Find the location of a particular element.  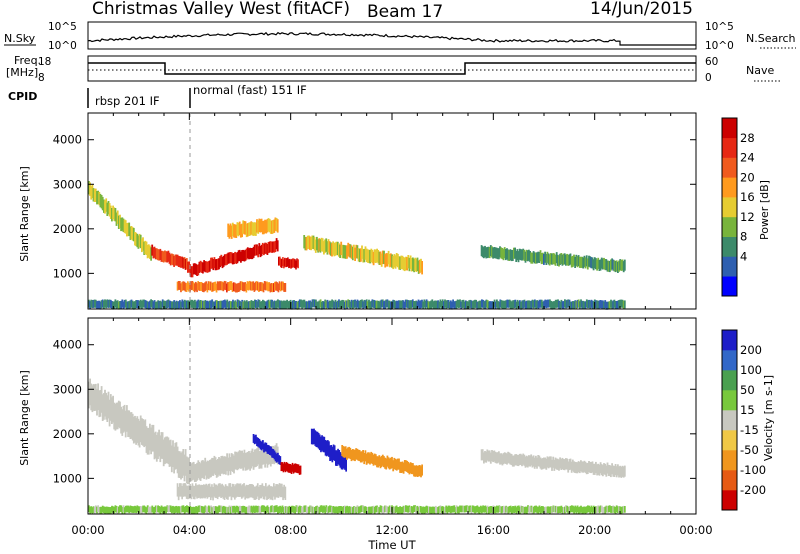

nave-label: Nave is located at coordinates (760, 70).